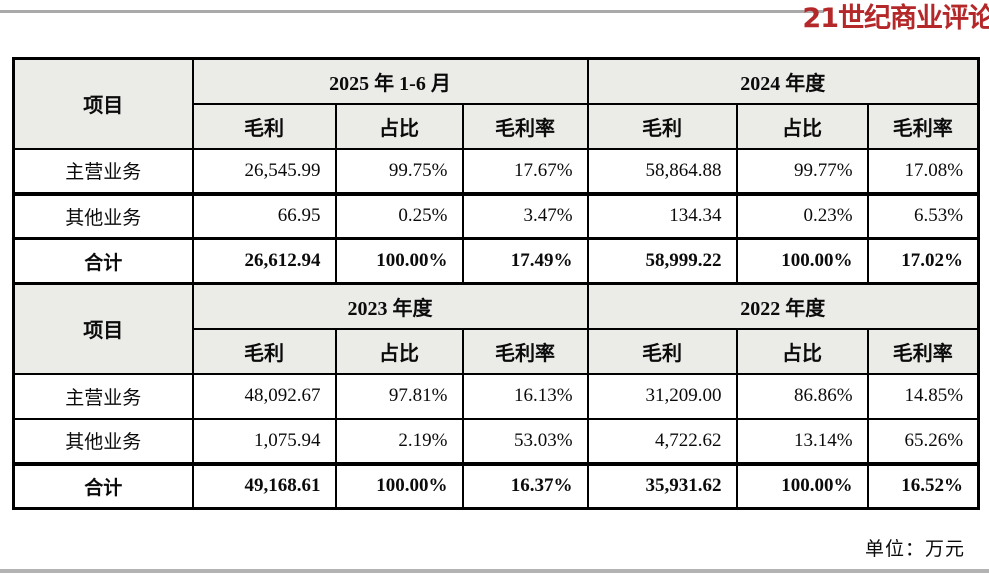  I want to click on cell-value: 3.47%, so click(525, 215).